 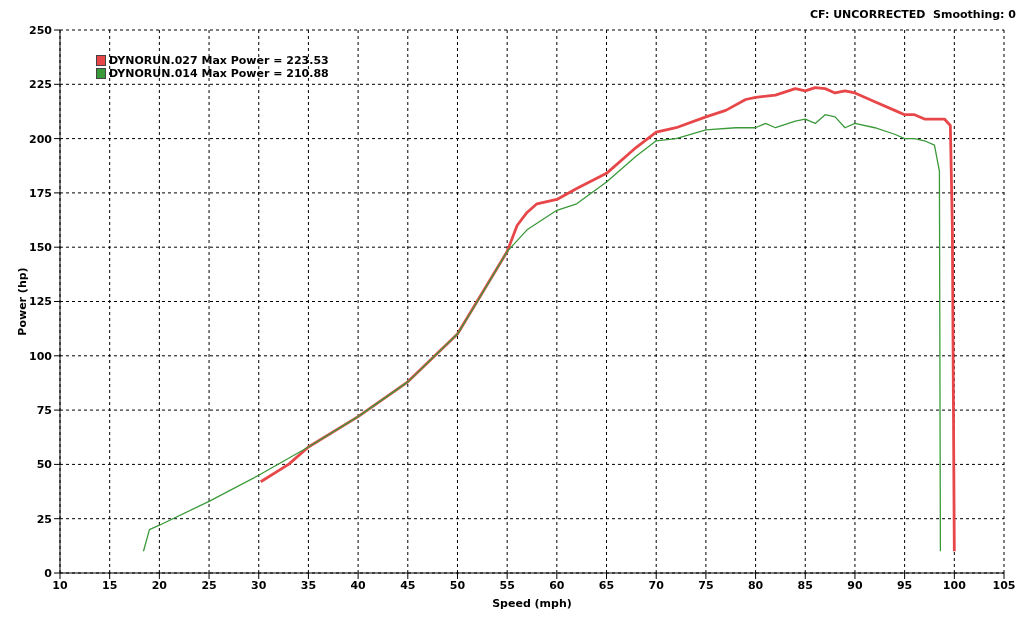 I want to click on y-tick-label: 50, so click(x=44, y=465).